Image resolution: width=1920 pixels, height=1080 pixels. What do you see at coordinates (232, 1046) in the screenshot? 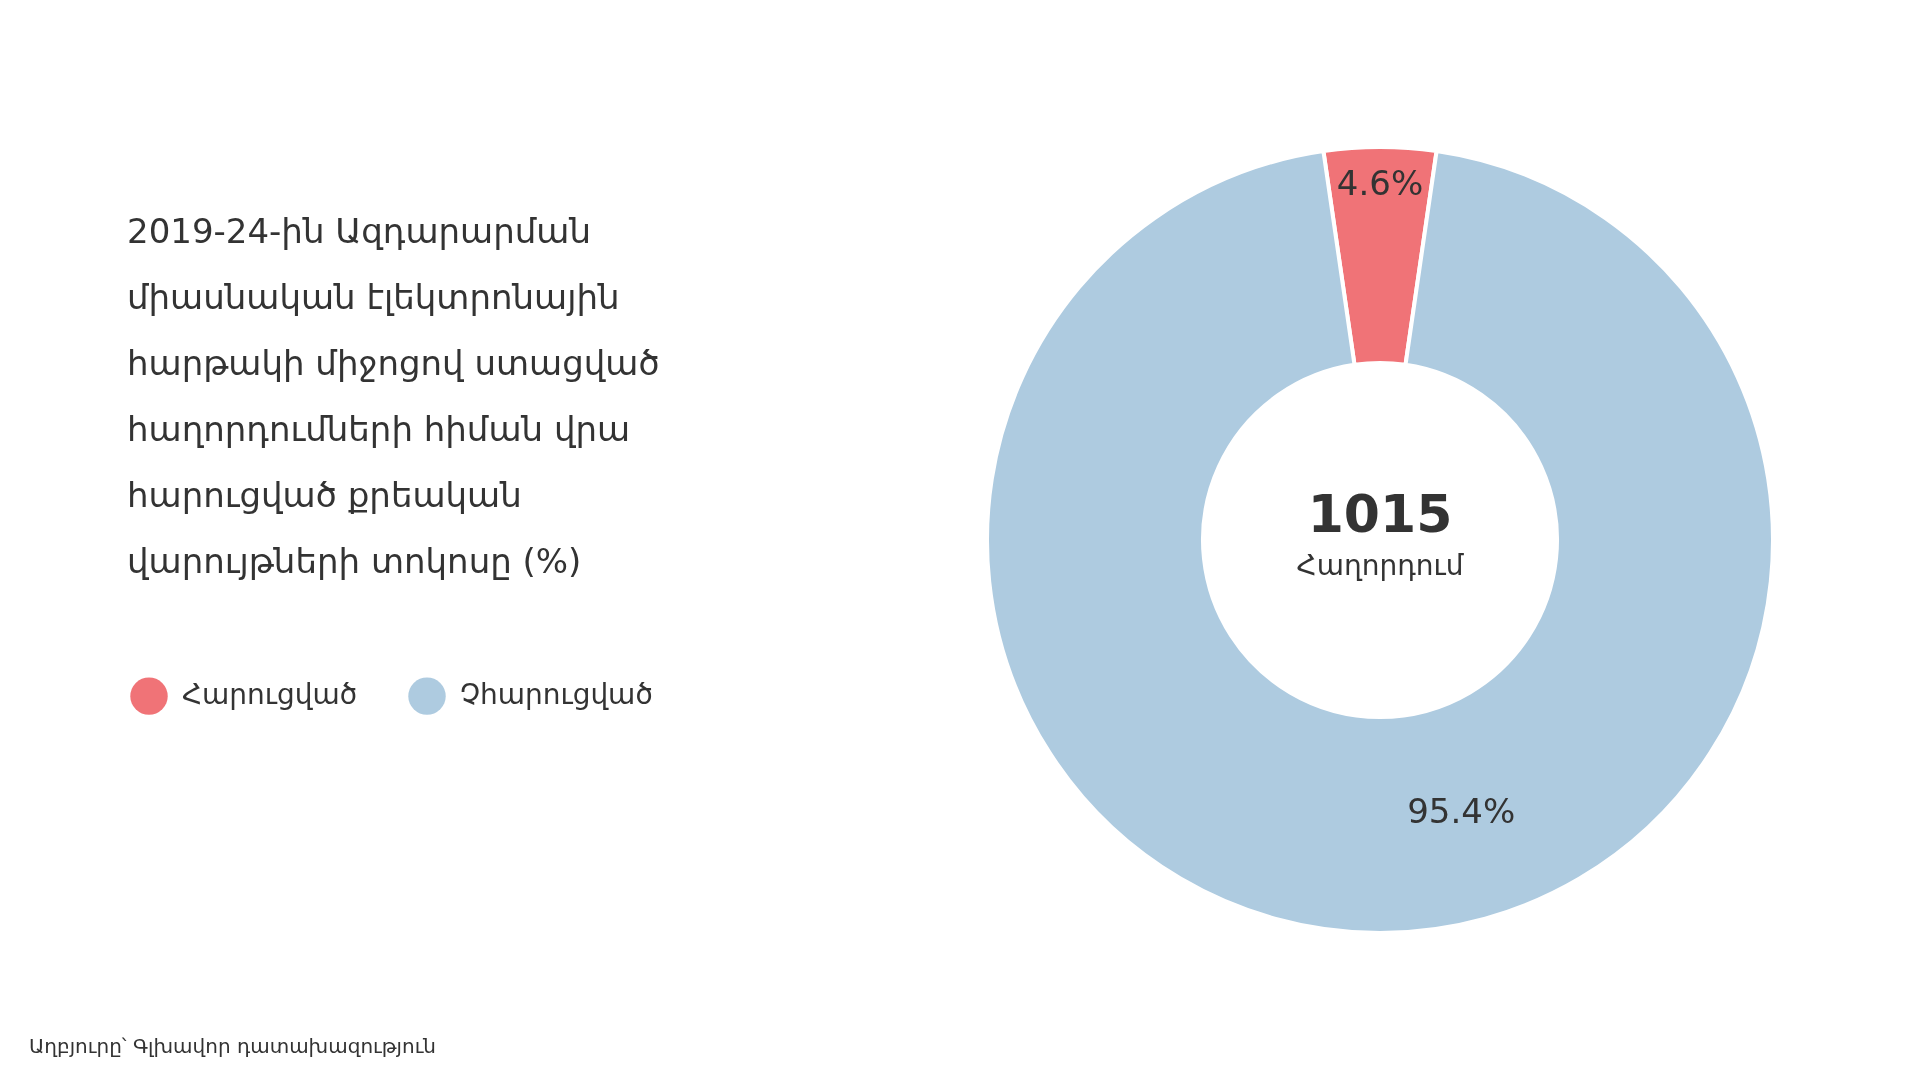
I see `text: Աղբյուրը՝ Գլխավոր դատախազություն` at bounding box center [232, 1046].